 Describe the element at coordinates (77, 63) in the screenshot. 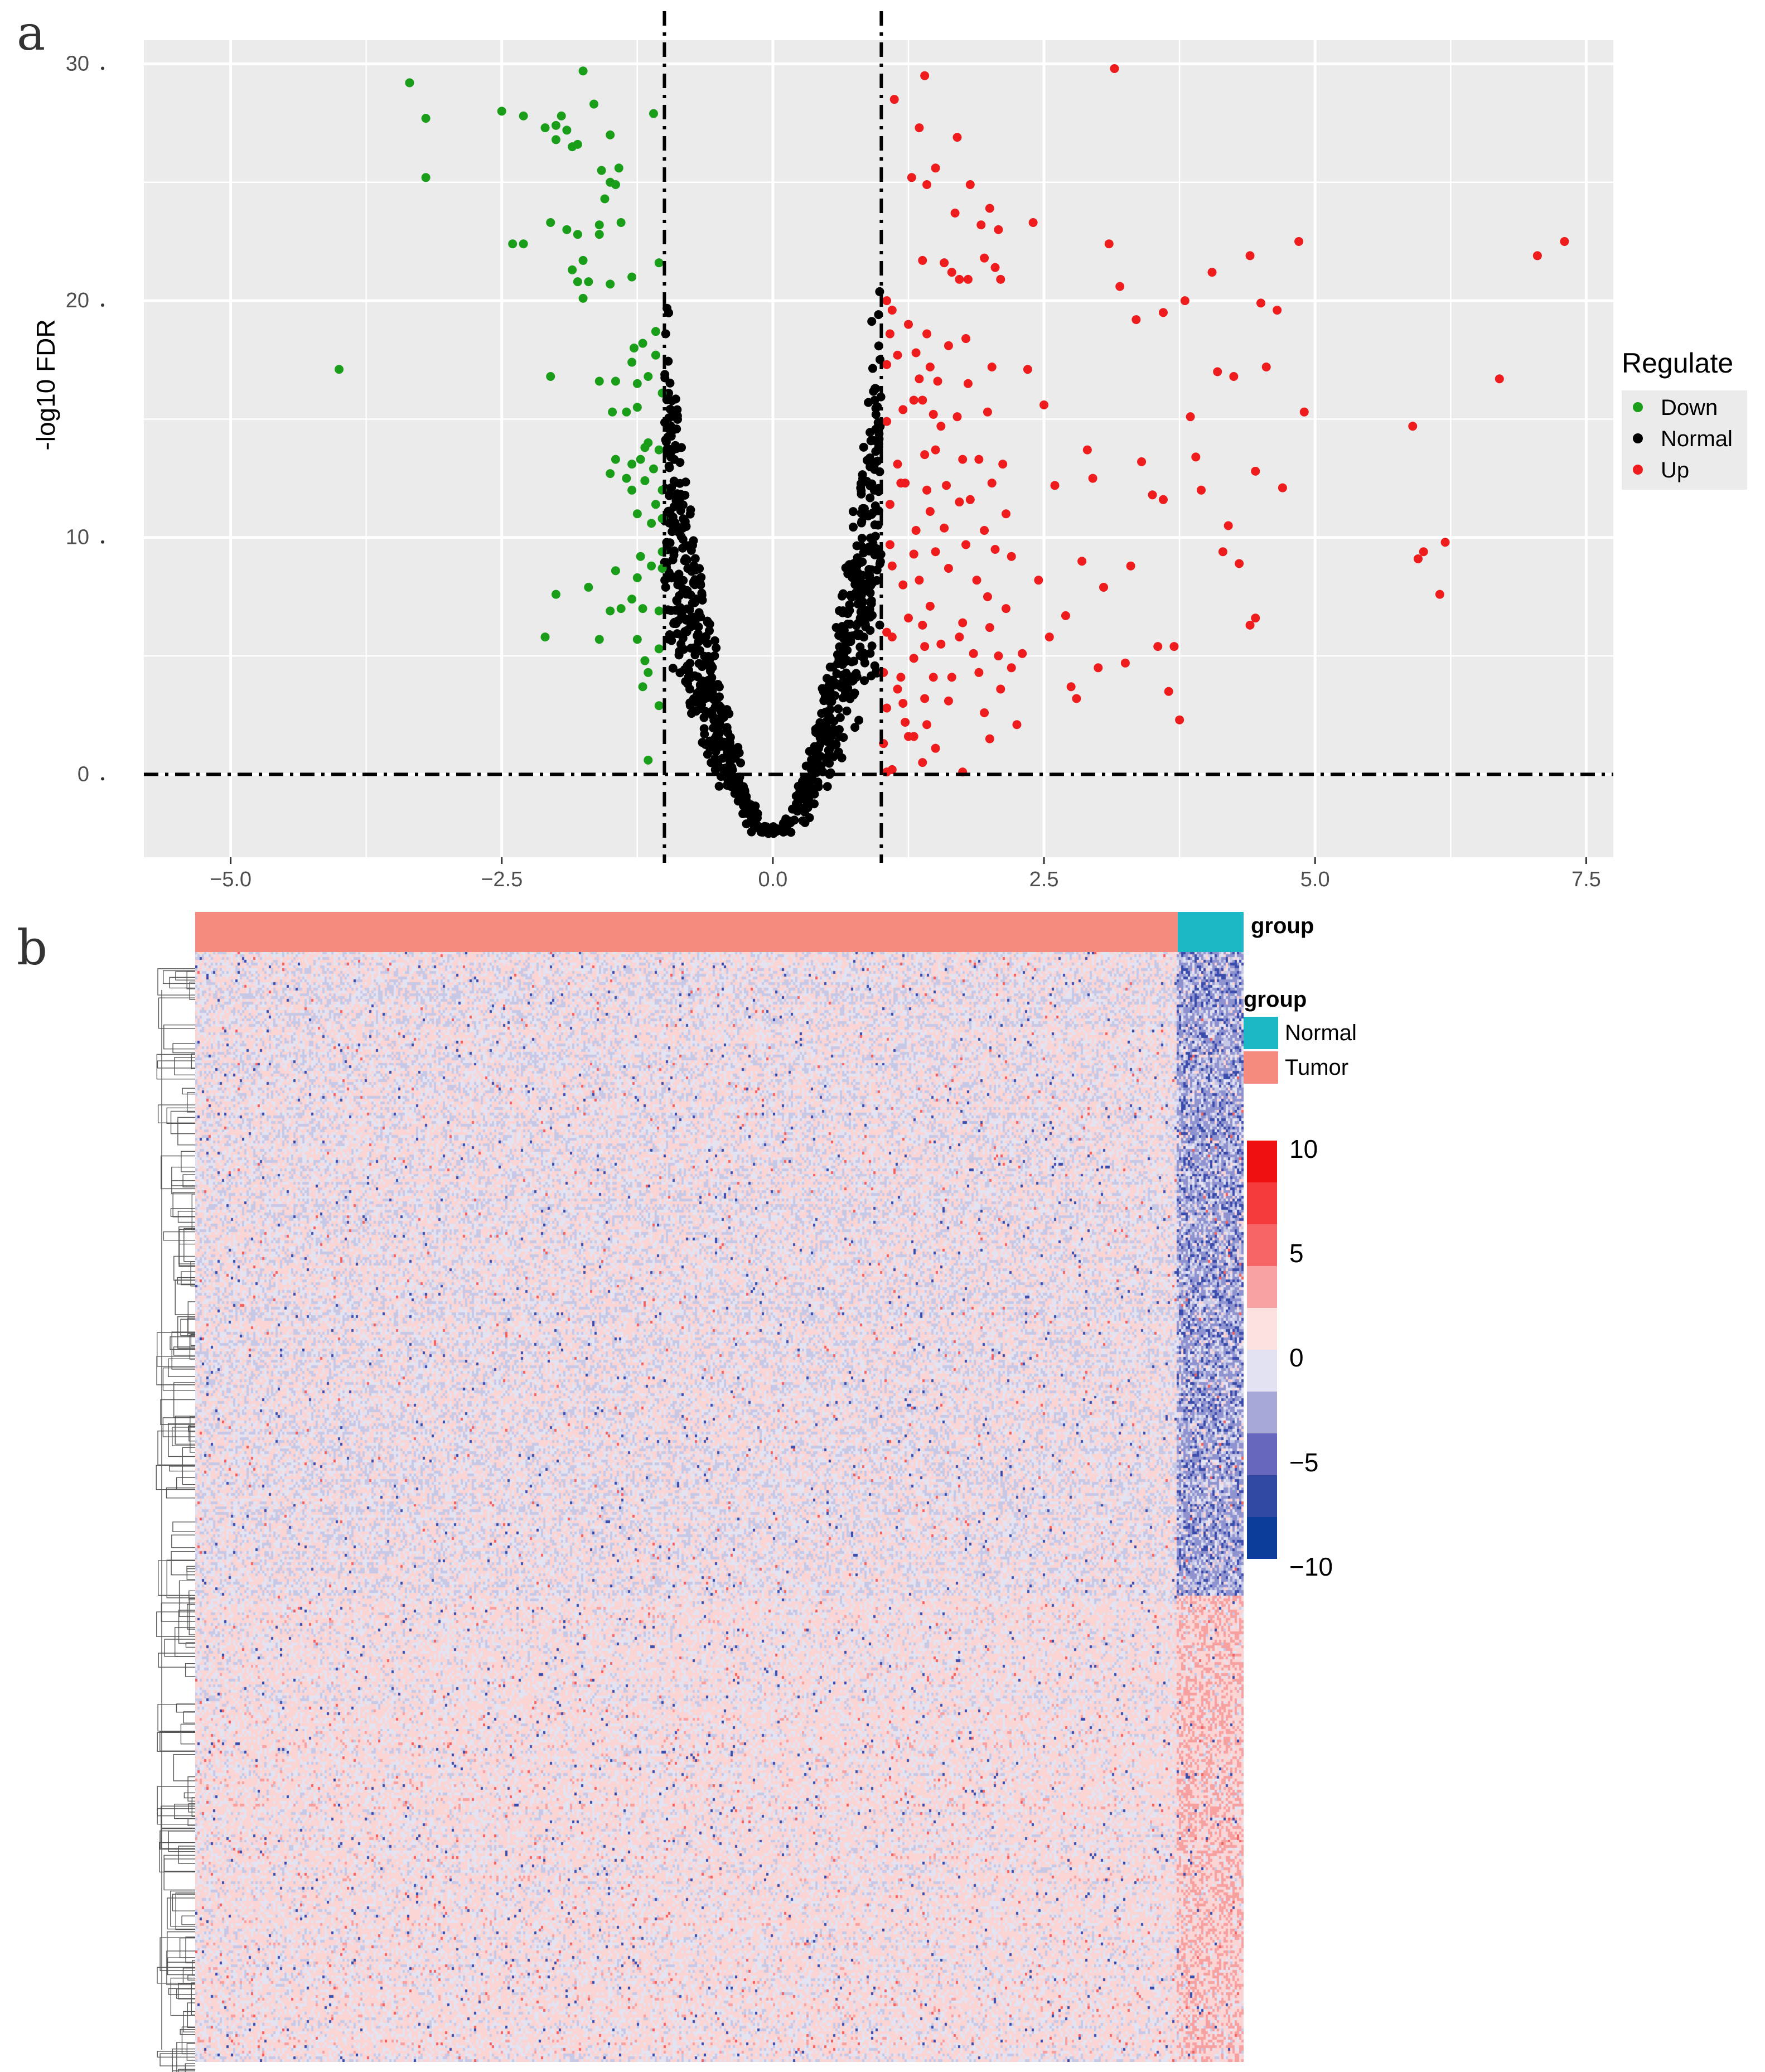

I see `y-tick-label: 30` at that location.